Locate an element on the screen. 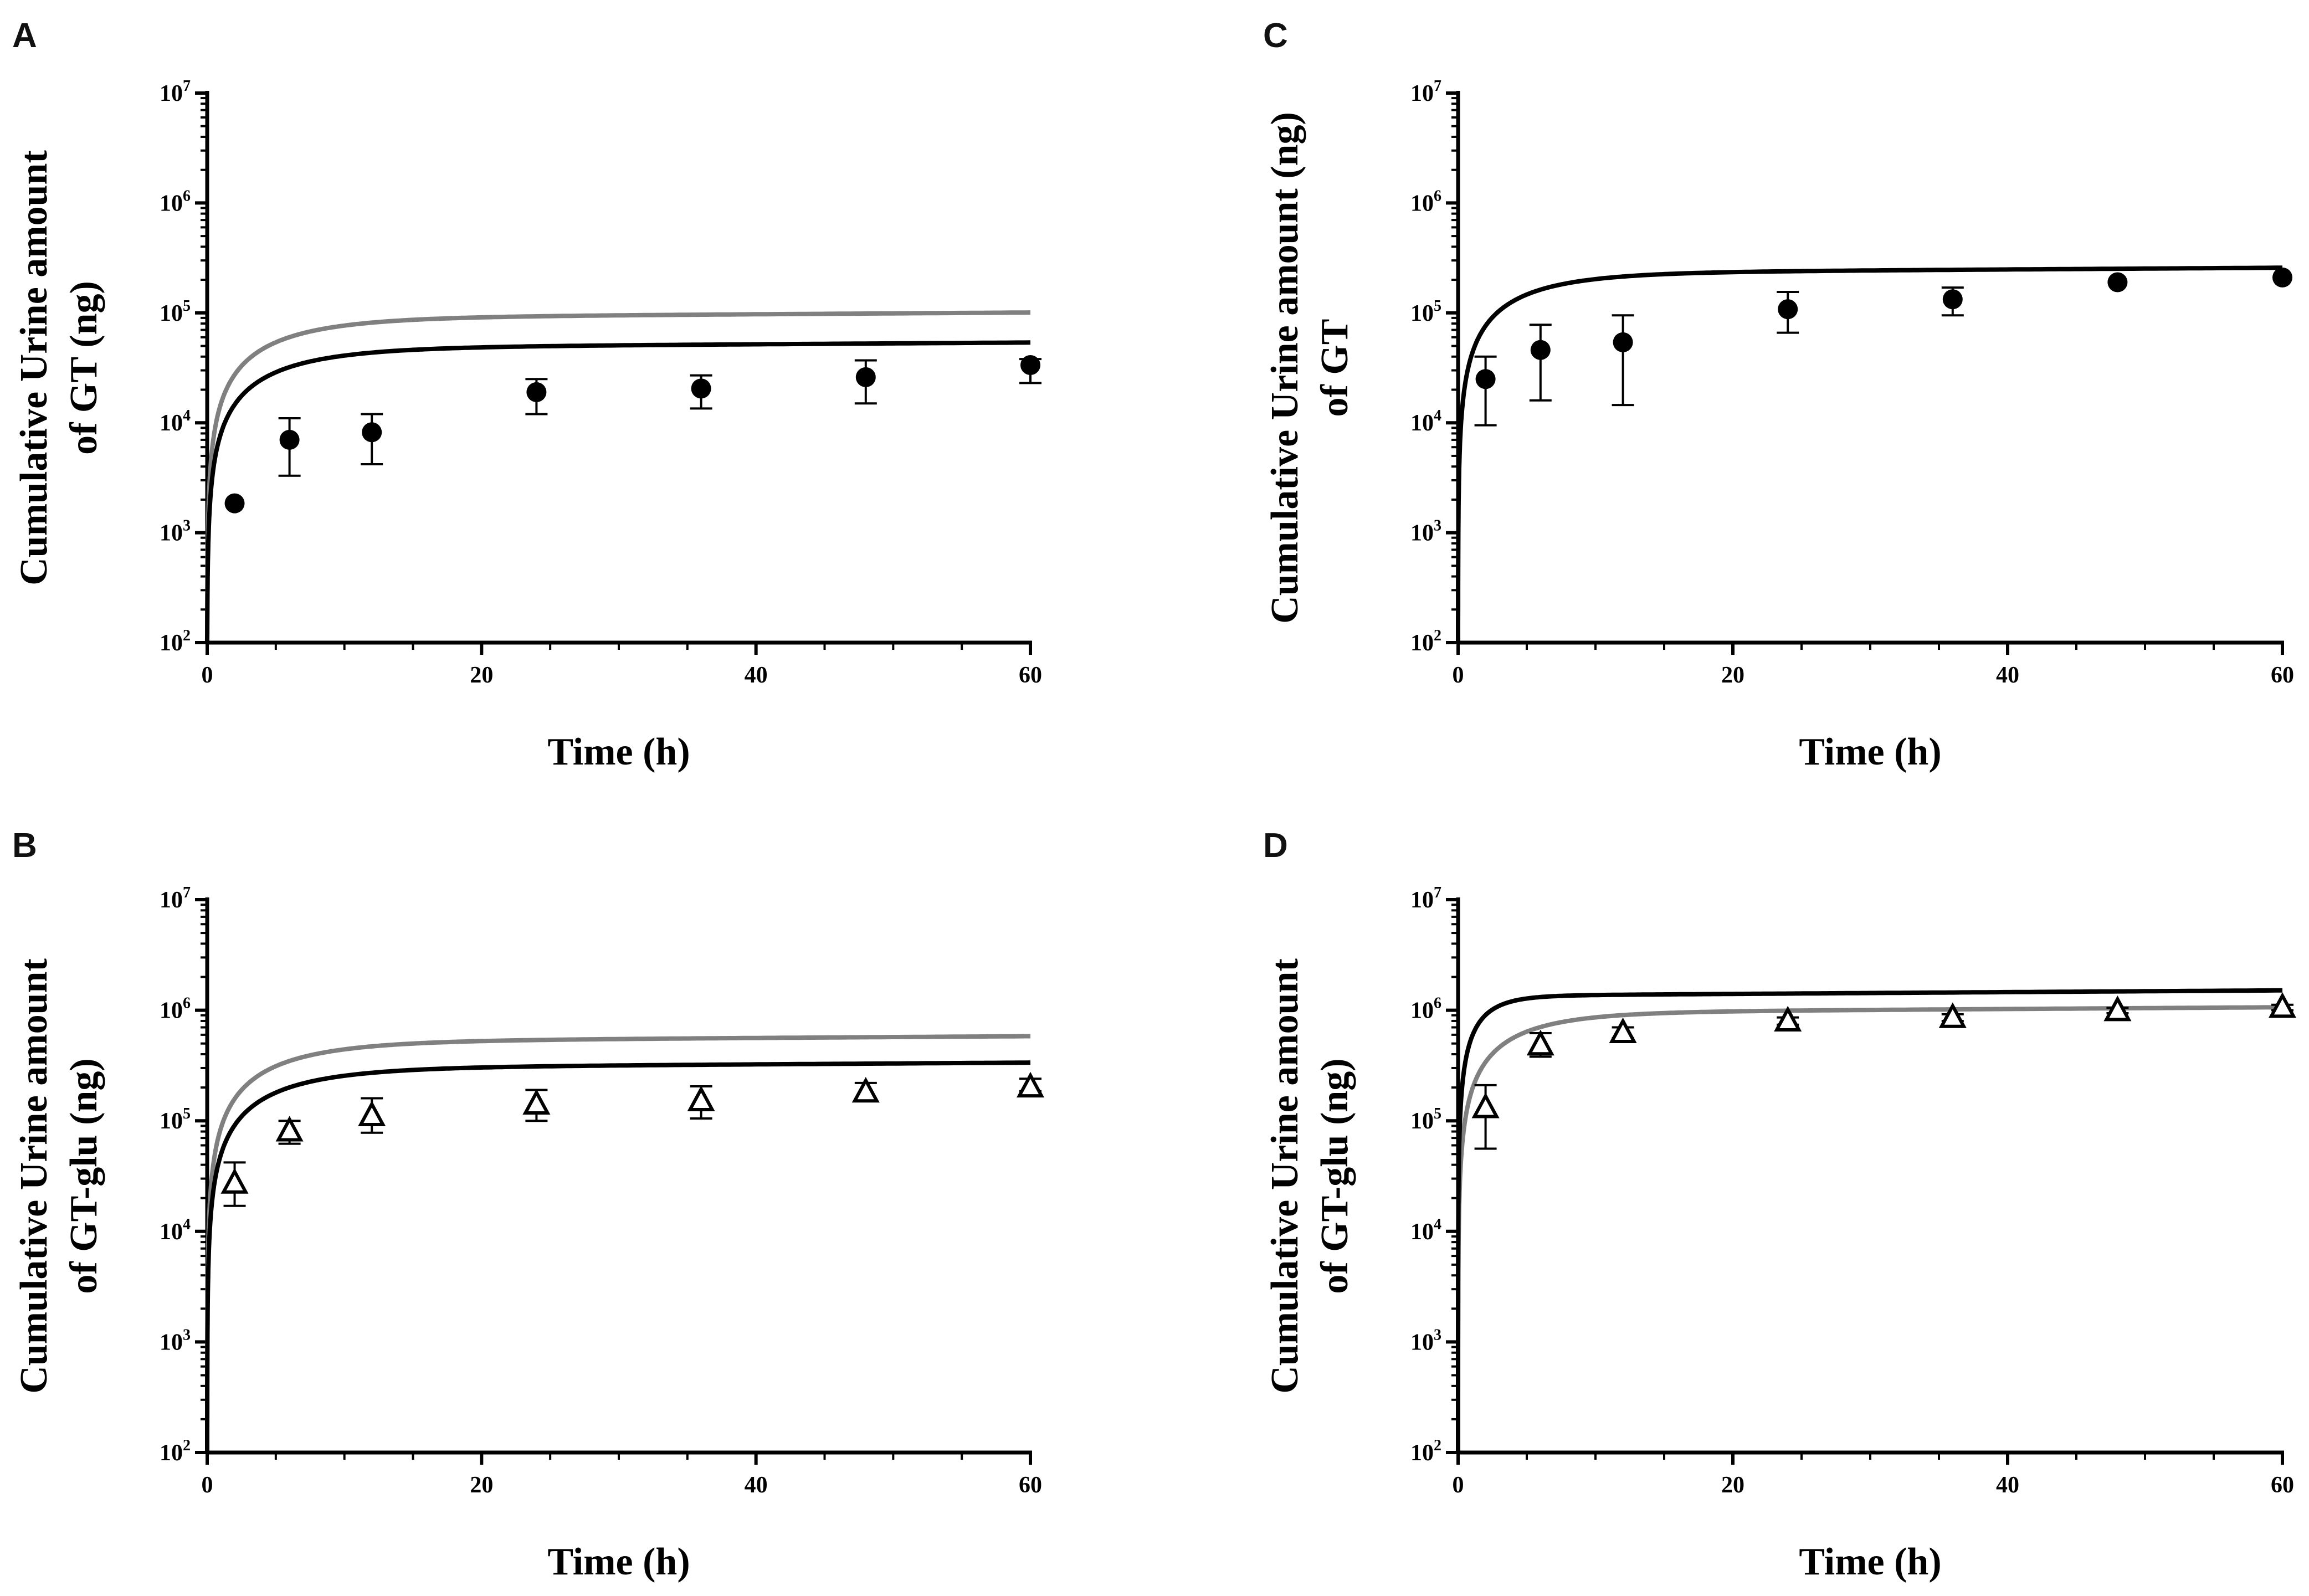 This screenshot has width=2309, height=1596. y-axis-title-line: Cumulative Urine amount (ng) is located at coordinates (1285, 368).